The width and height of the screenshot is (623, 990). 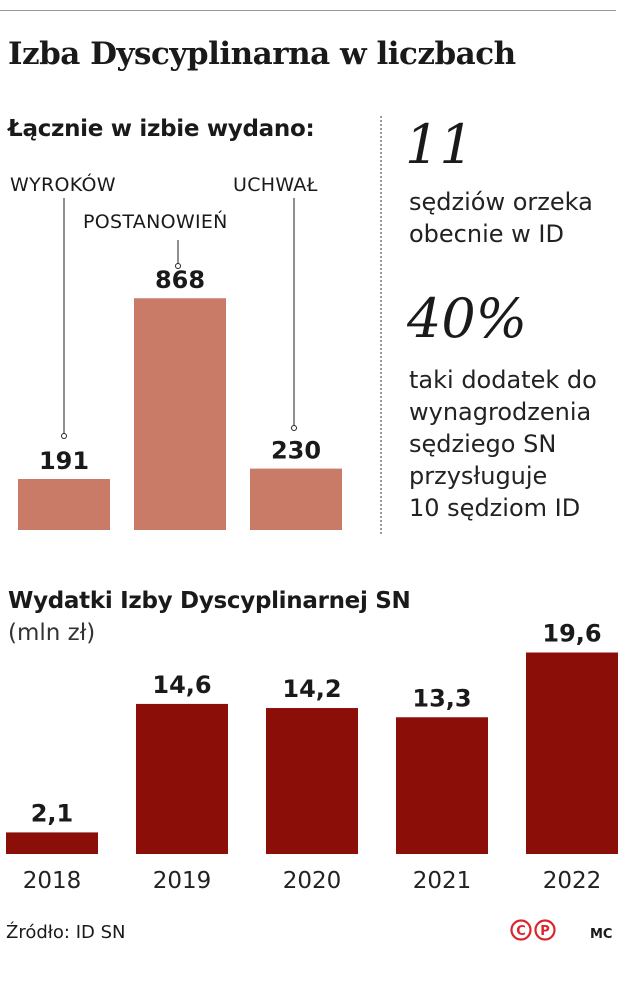 I want to click on expenses-chart-unit: (mln zł), so click(x=52, y=633).